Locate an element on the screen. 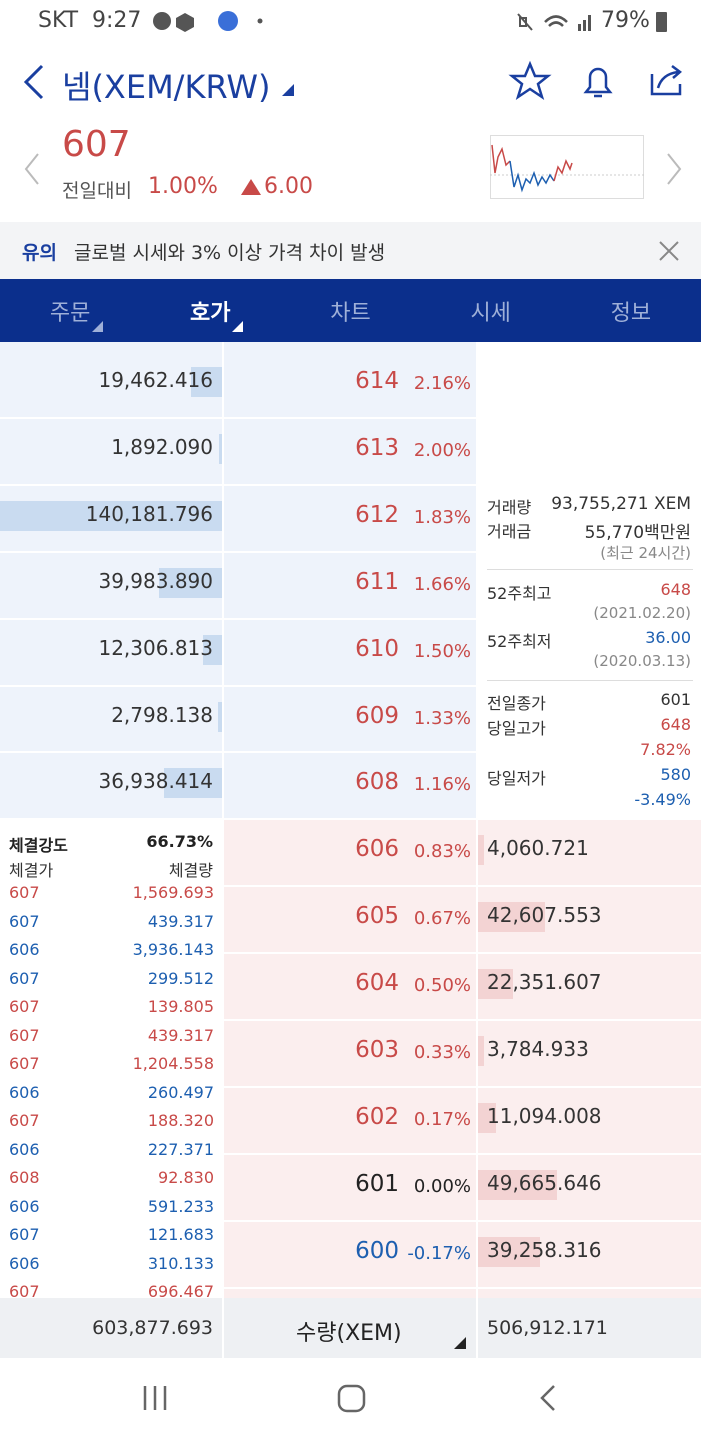 Image resolution: width=701 pixels, height=1440 pixels. info-value: (2021.02.20) is located at coordinates (642, 613).